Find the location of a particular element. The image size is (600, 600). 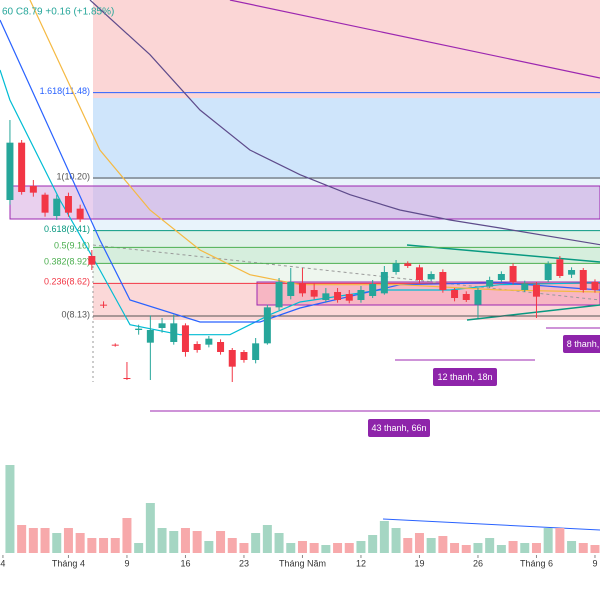

x-tick-label: 12 is located at coordinates (361, 563).